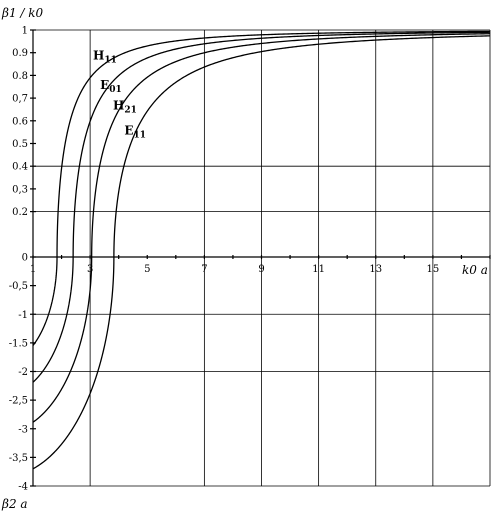  Describe the element at coordinates (318, 269) in the screenshot. I see `x-tick-label: 11` at that location.